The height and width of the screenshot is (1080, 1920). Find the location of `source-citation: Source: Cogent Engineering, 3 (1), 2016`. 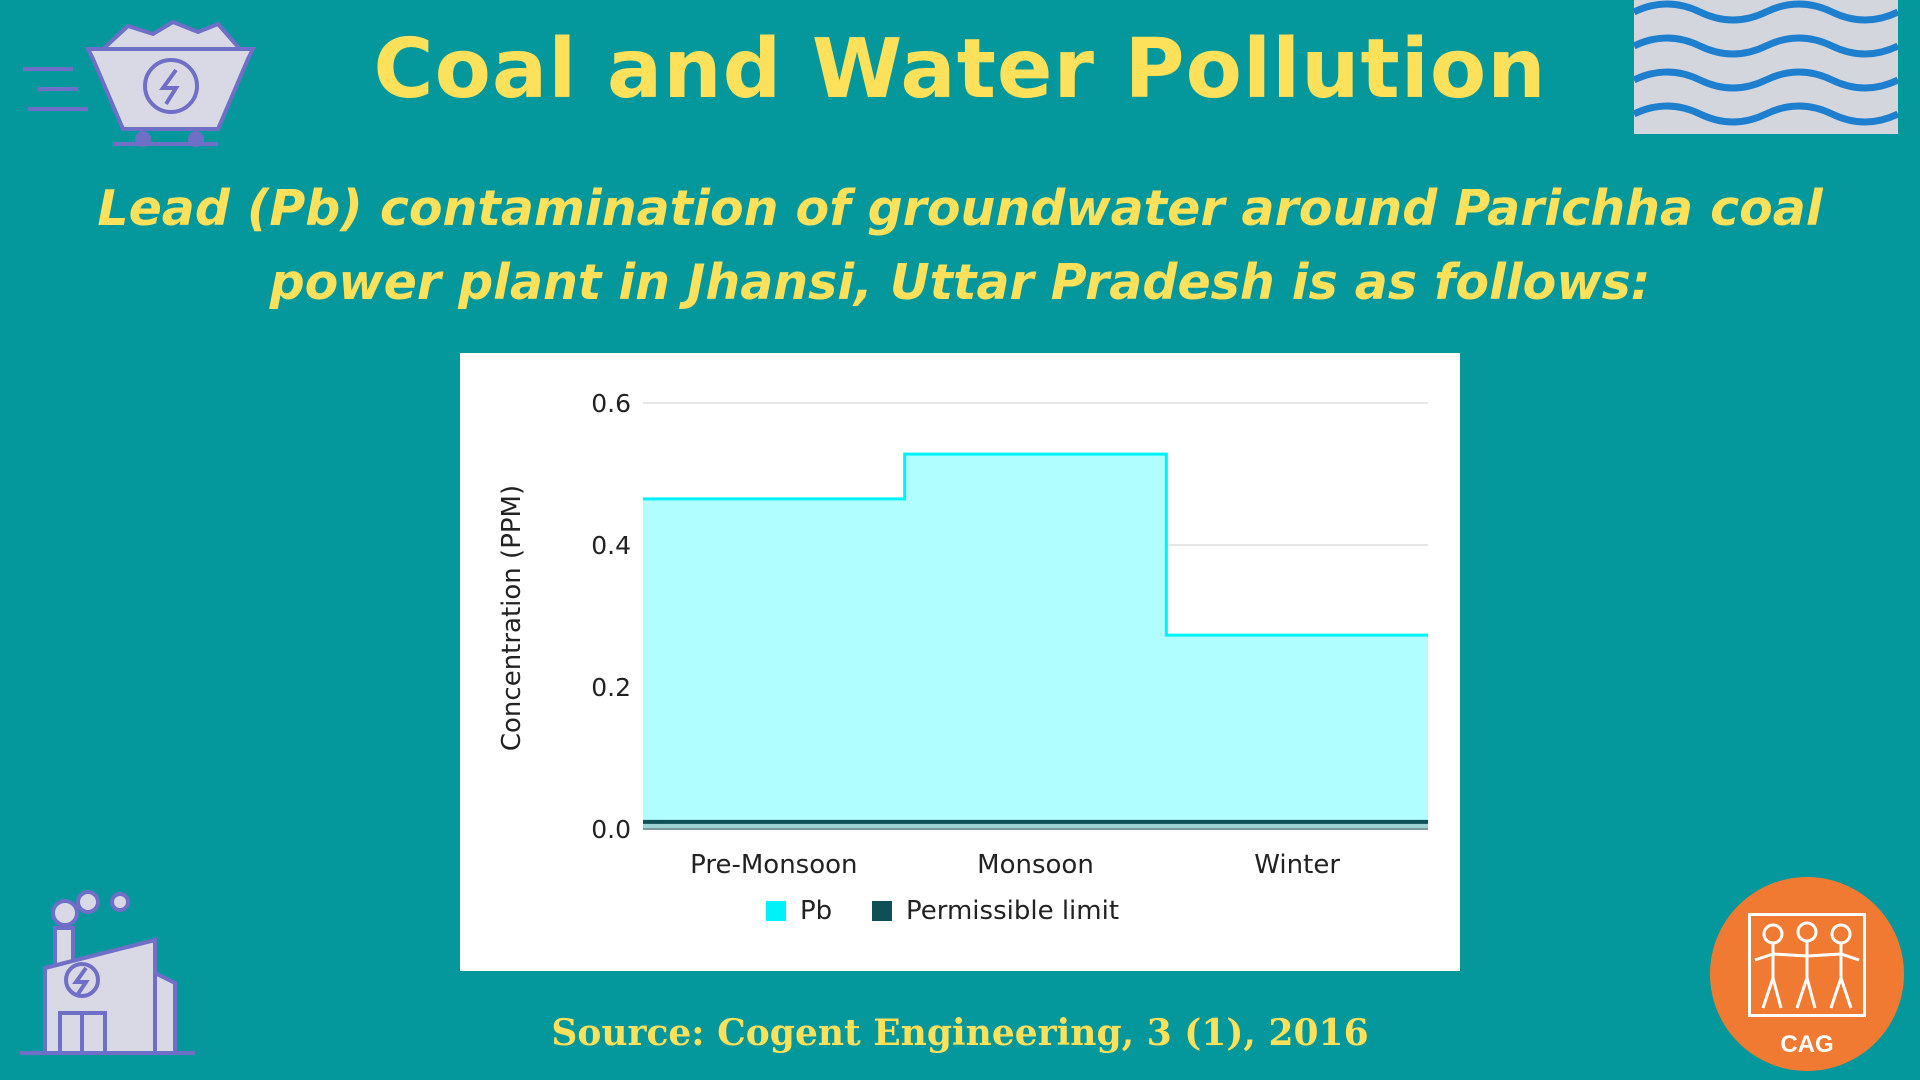

source-citation: Source: Cogent Engineering, 3 (1), 2016 is located at coordinates (960, 1033).